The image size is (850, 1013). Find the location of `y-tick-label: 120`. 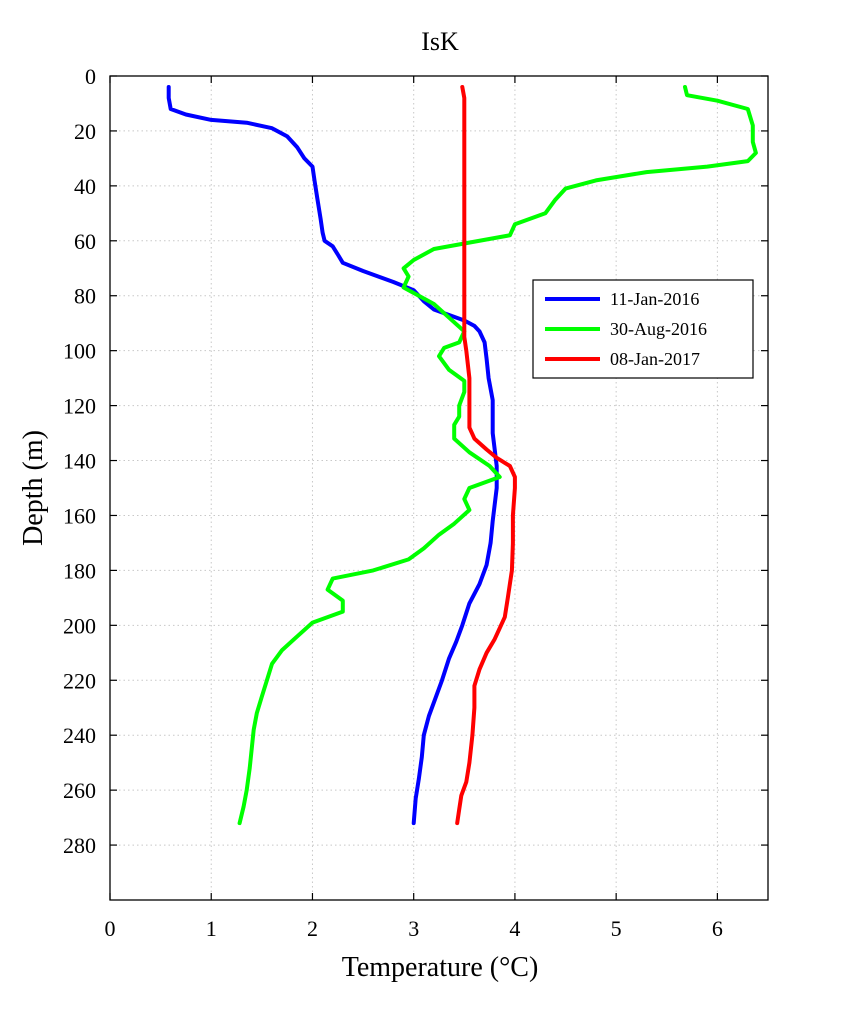

y-tick-label: 120 is located at coordinates (79, 406).